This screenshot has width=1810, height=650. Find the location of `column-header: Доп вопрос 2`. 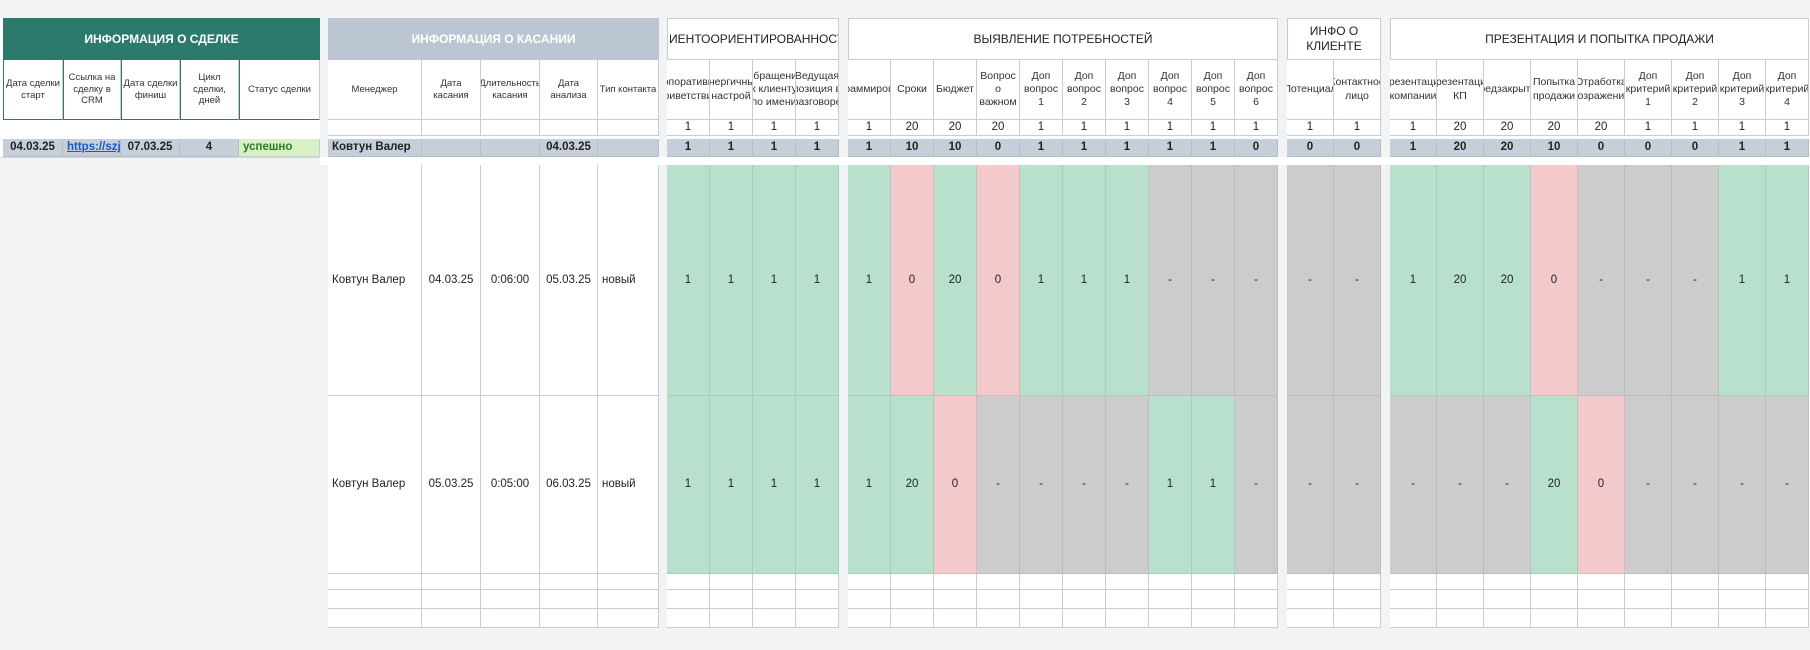

column-header: Доп вопрос 2 is located at coordinates (1084, 90).